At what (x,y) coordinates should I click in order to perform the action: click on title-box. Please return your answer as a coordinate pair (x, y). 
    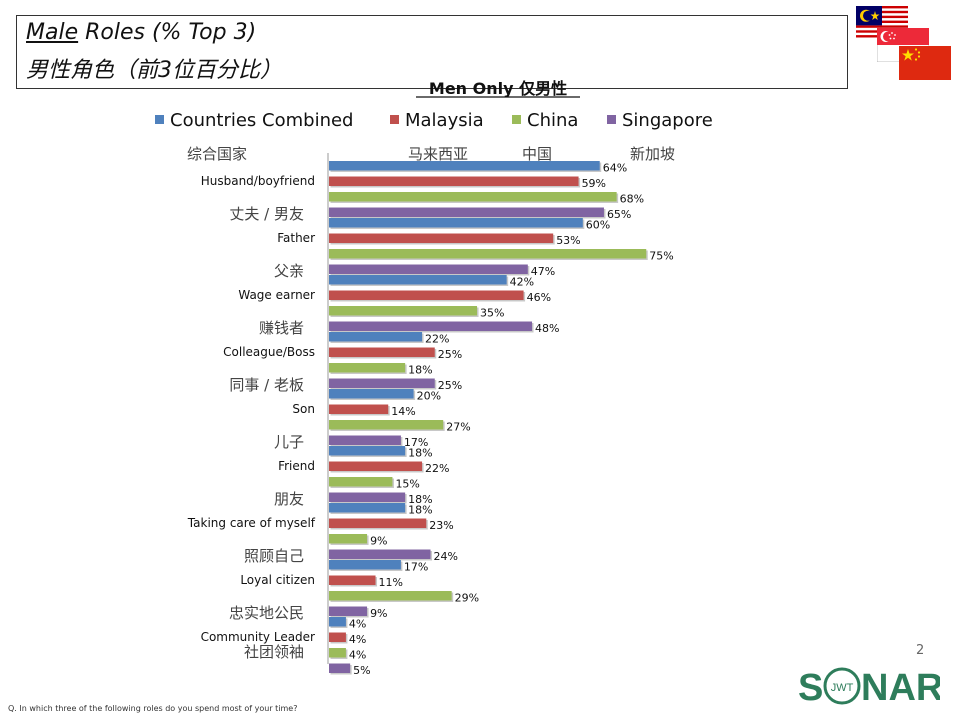
    Looking at the image, I should click on (432, 52).